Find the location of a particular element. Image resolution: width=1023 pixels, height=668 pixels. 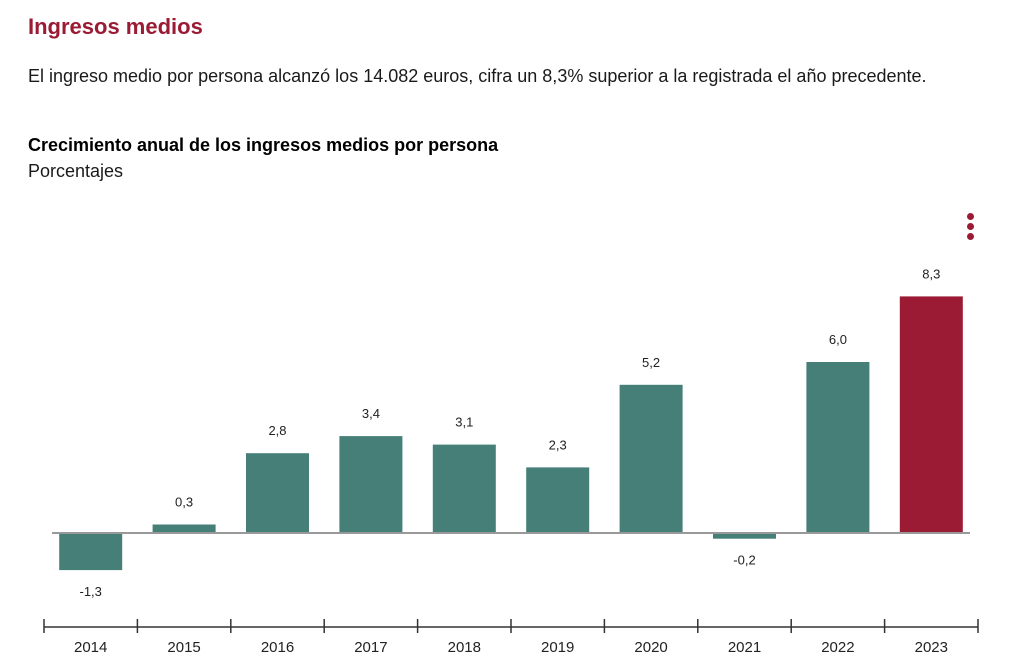

x-tick-label-2015: 2015 is located at coordinates (183, 647).